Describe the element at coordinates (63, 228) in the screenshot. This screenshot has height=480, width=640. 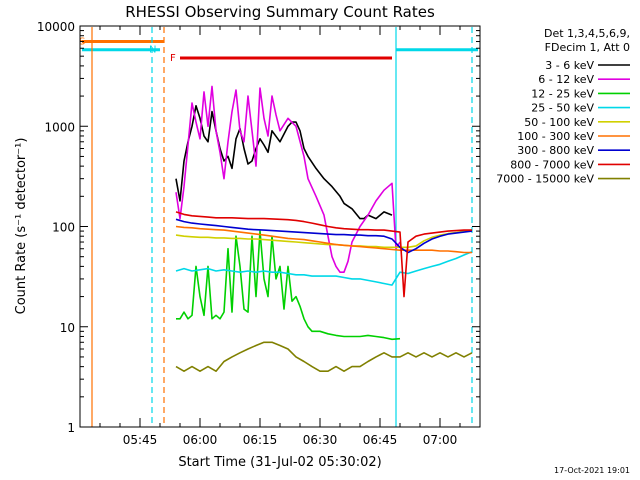
I see `y-tick-label: 100` at that location.